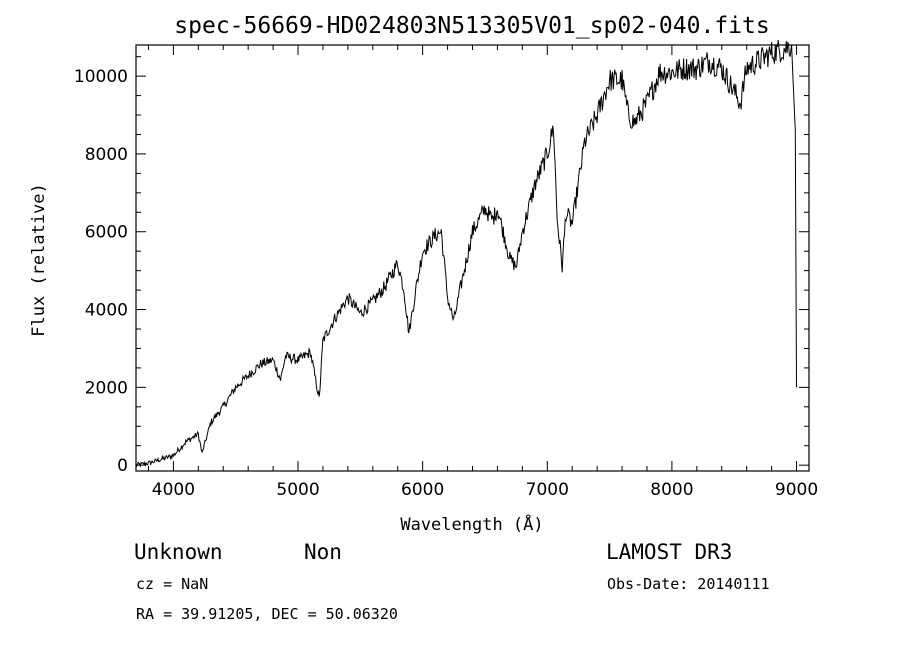 The width and height of the screenshot is (900, 649). Describe the element at coordinates (471, 524) in the screenshot. I see `x-axis-label: Wavelength (Å)` at that location.